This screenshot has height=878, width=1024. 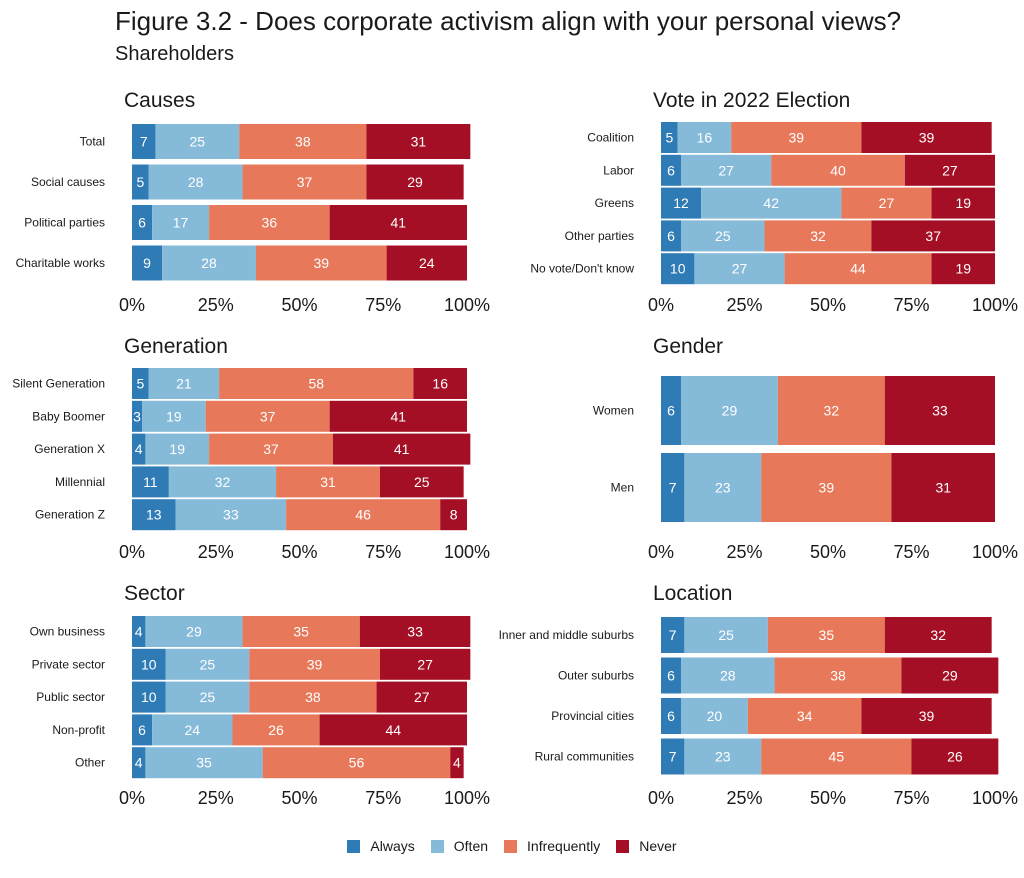 I want to click on data-label: 13, so click(x=154, y=515).